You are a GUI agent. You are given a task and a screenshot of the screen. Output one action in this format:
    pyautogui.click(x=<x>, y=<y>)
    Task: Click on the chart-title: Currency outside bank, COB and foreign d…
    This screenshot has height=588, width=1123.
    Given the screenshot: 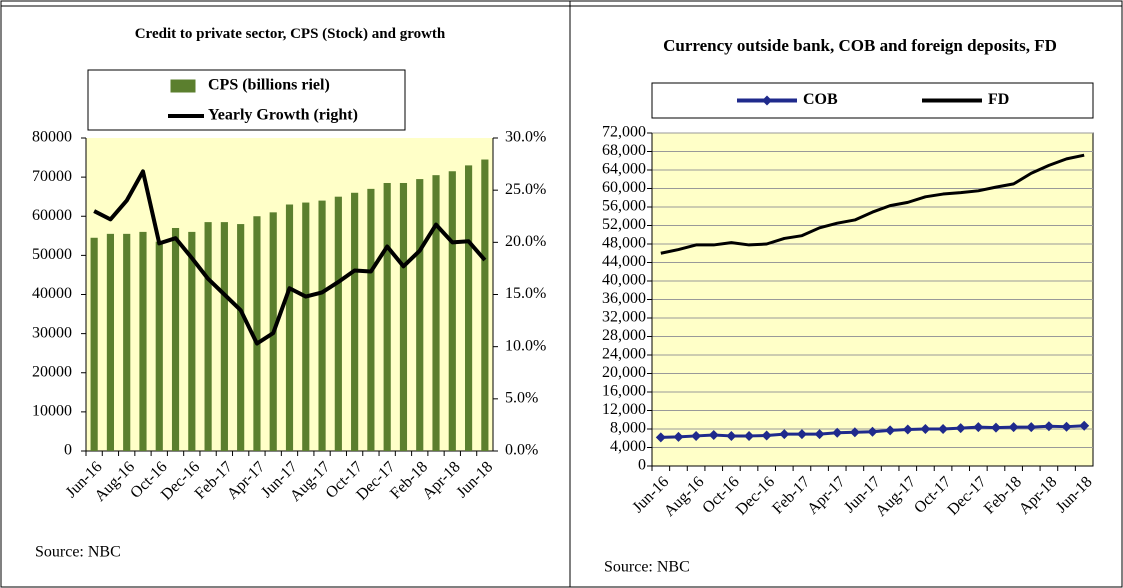 What is the action you would take?
    pyautogui.click(x=860, y=45)
    